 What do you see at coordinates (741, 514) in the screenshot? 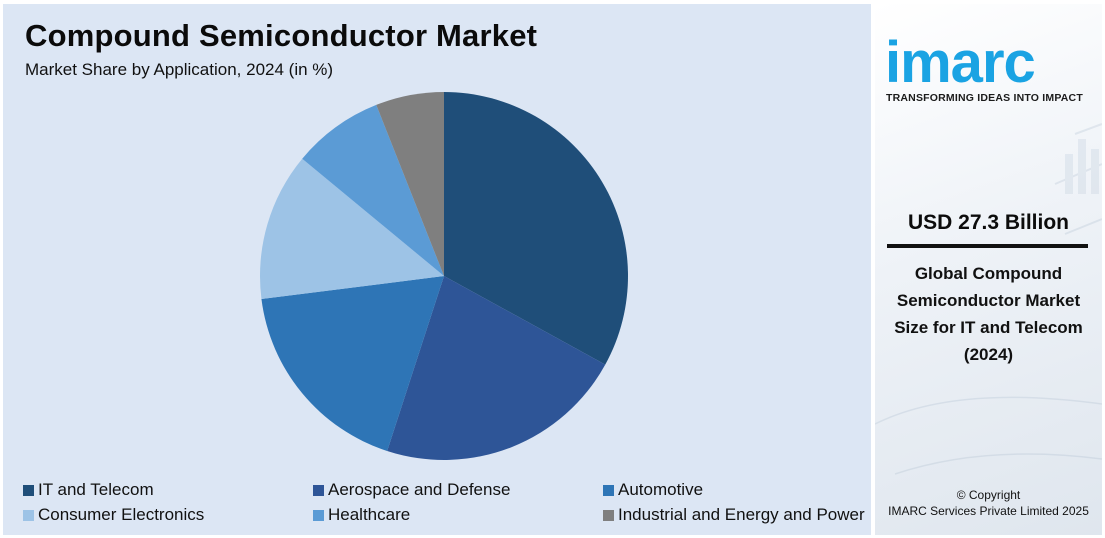
I see `legend-label: Industrial and Energy and Power` at bounding box center [741, 514].